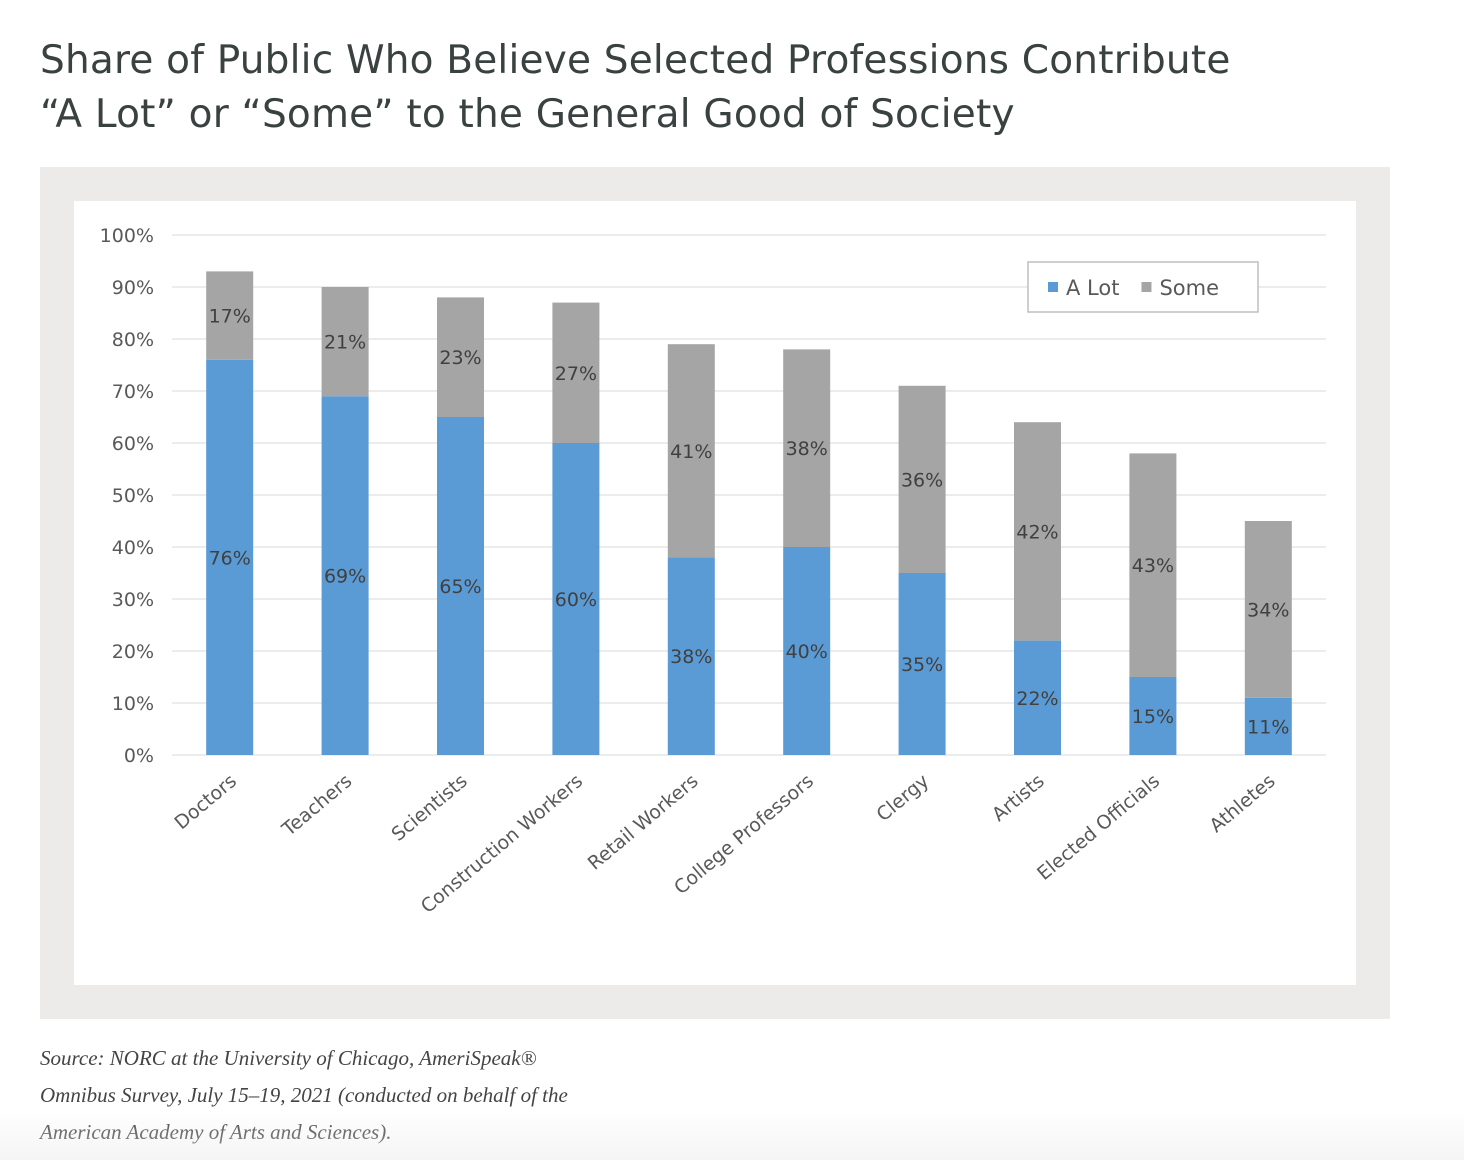 The image size is (1464, 1160). Describe the element at coordinates (1146, 287) in the screenshot. I see `legend-swatch-some` at that location.